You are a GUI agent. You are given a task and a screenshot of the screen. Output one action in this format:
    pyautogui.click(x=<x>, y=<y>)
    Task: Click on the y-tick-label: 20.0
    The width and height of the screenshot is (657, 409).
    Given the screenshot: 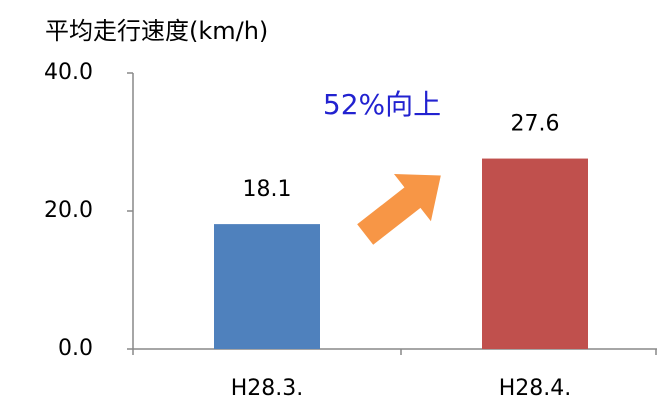 What is the action you would take?
    pyautogui.click(x=68, y=210)
    